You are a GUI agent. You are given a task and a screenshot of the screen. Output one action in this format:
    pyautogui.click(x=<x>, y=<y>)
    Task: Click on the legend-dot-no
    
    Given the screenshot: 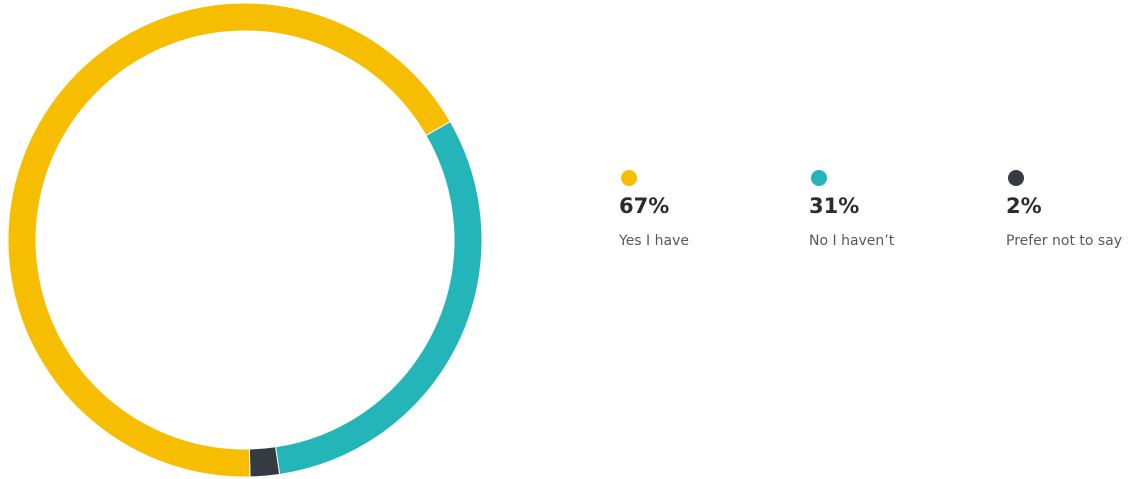 What is the action you would take?
    pyautogui.click(x=819, y=178)
    